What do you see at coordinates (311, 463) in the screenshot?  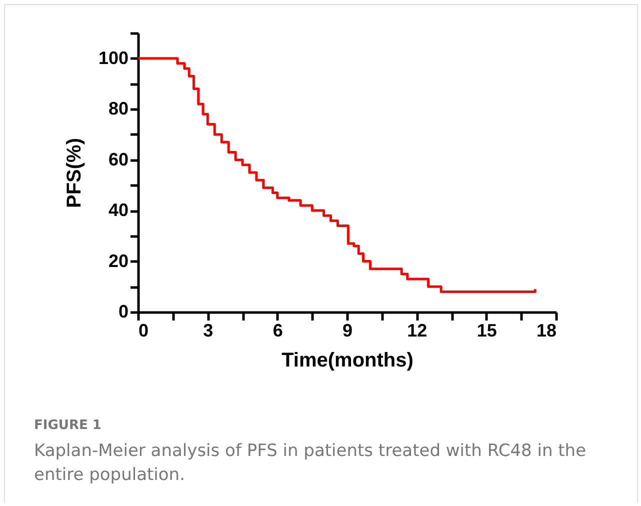 I see `text: Kaplan-Meier analysis of PFS in patients treated with RC48 in the entire population.` at bounding box center [311, 463].